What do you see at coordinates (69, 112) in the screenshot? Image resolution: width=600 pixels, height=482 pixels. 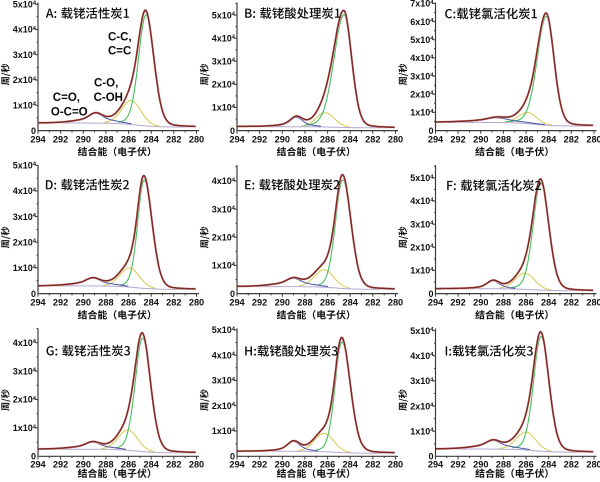 I see `svg-text: O-C=O` at bounding box center [69, 112].